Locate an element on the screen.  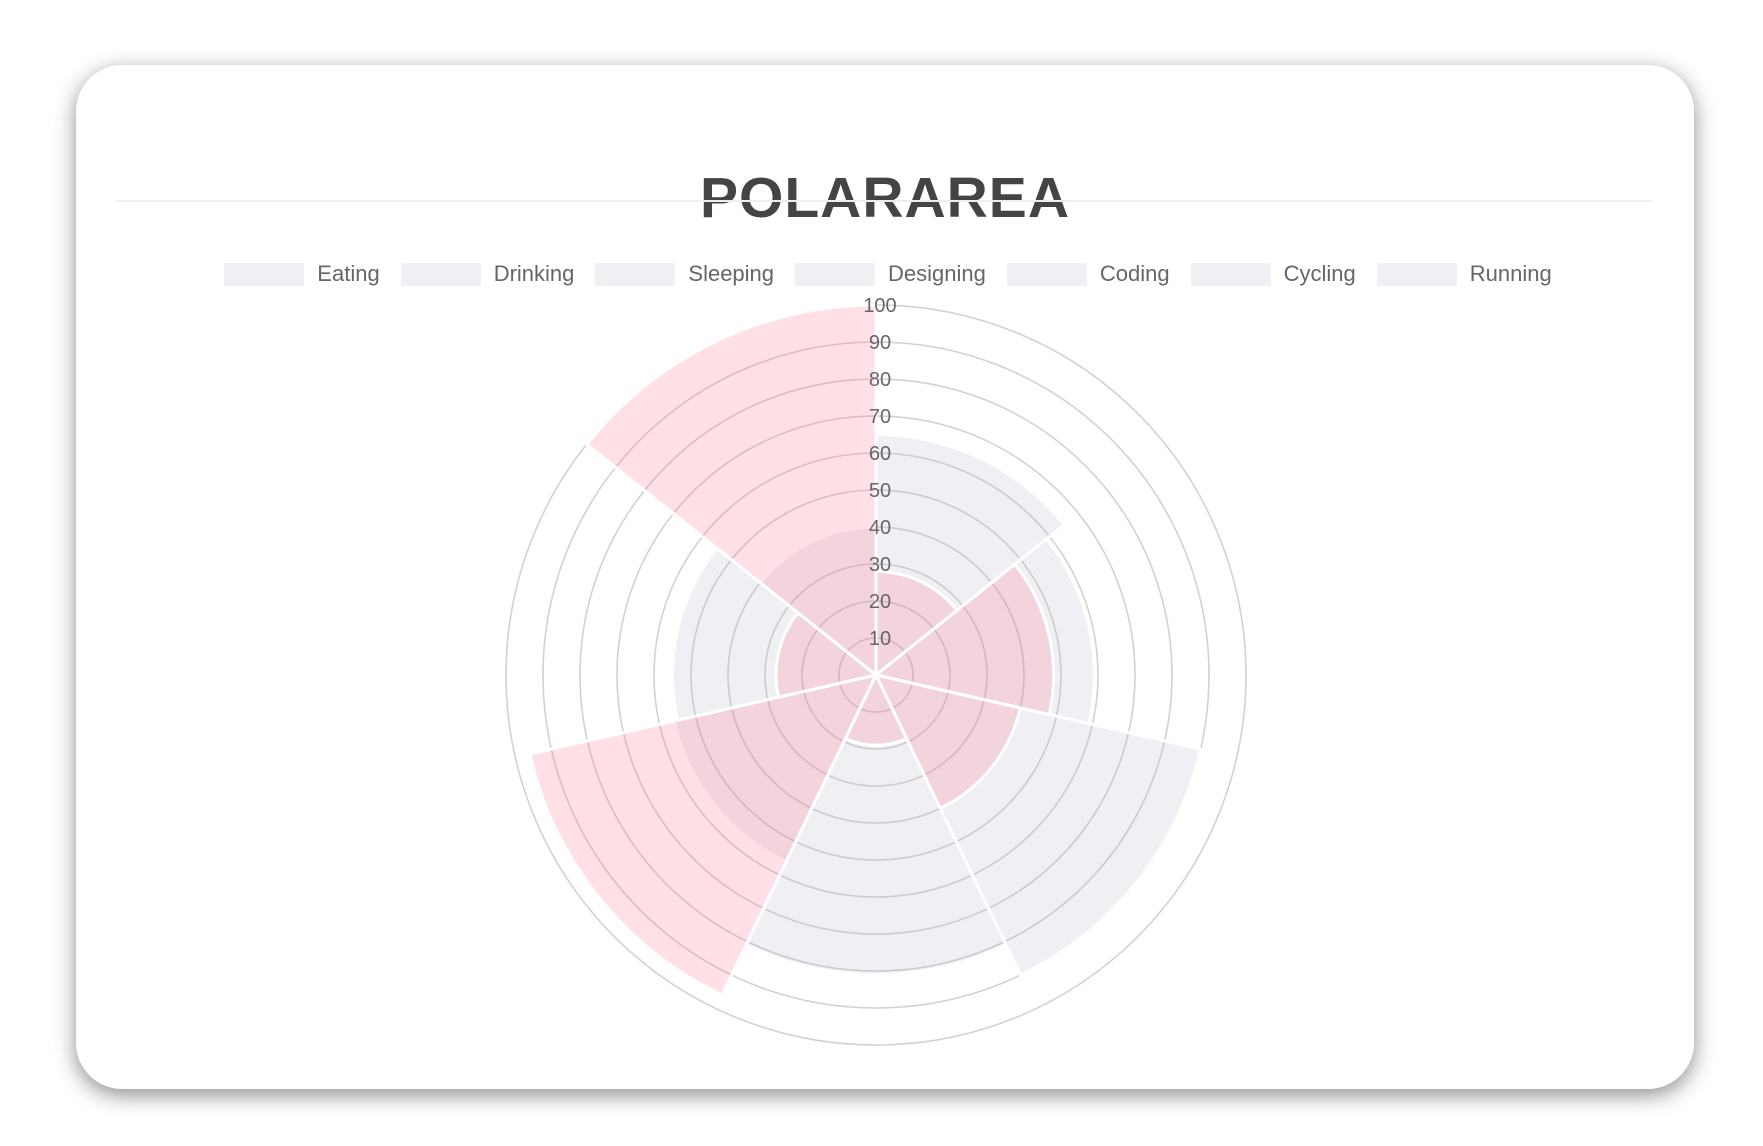
legend-item-eating: Eating is located at coordinates (302, 274).